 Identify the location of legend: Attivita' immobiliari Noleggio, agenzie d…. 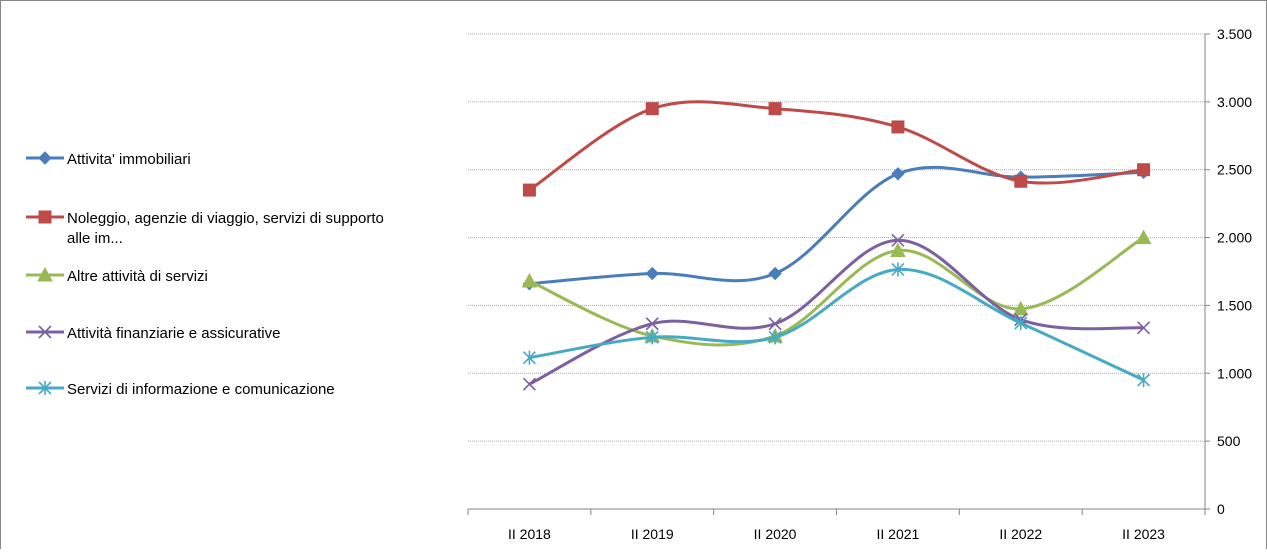
(205, 274).